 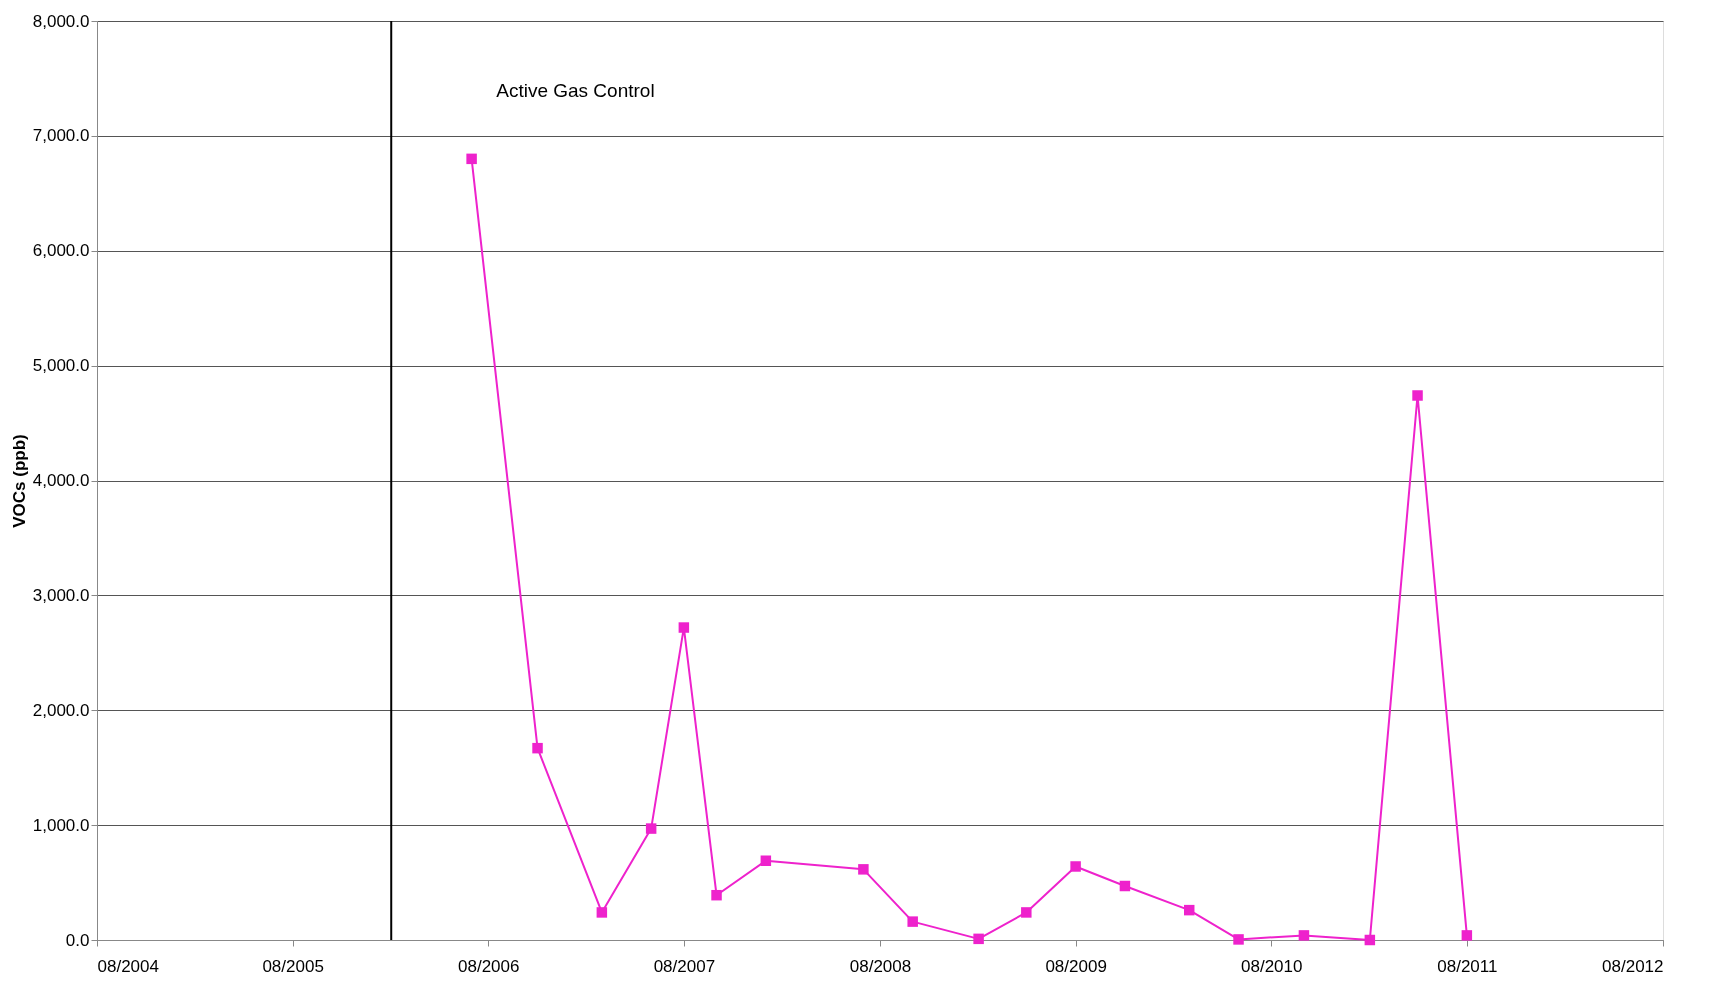 I want to click on x-tick-label: 08/2004, so click(x=128, y=966).